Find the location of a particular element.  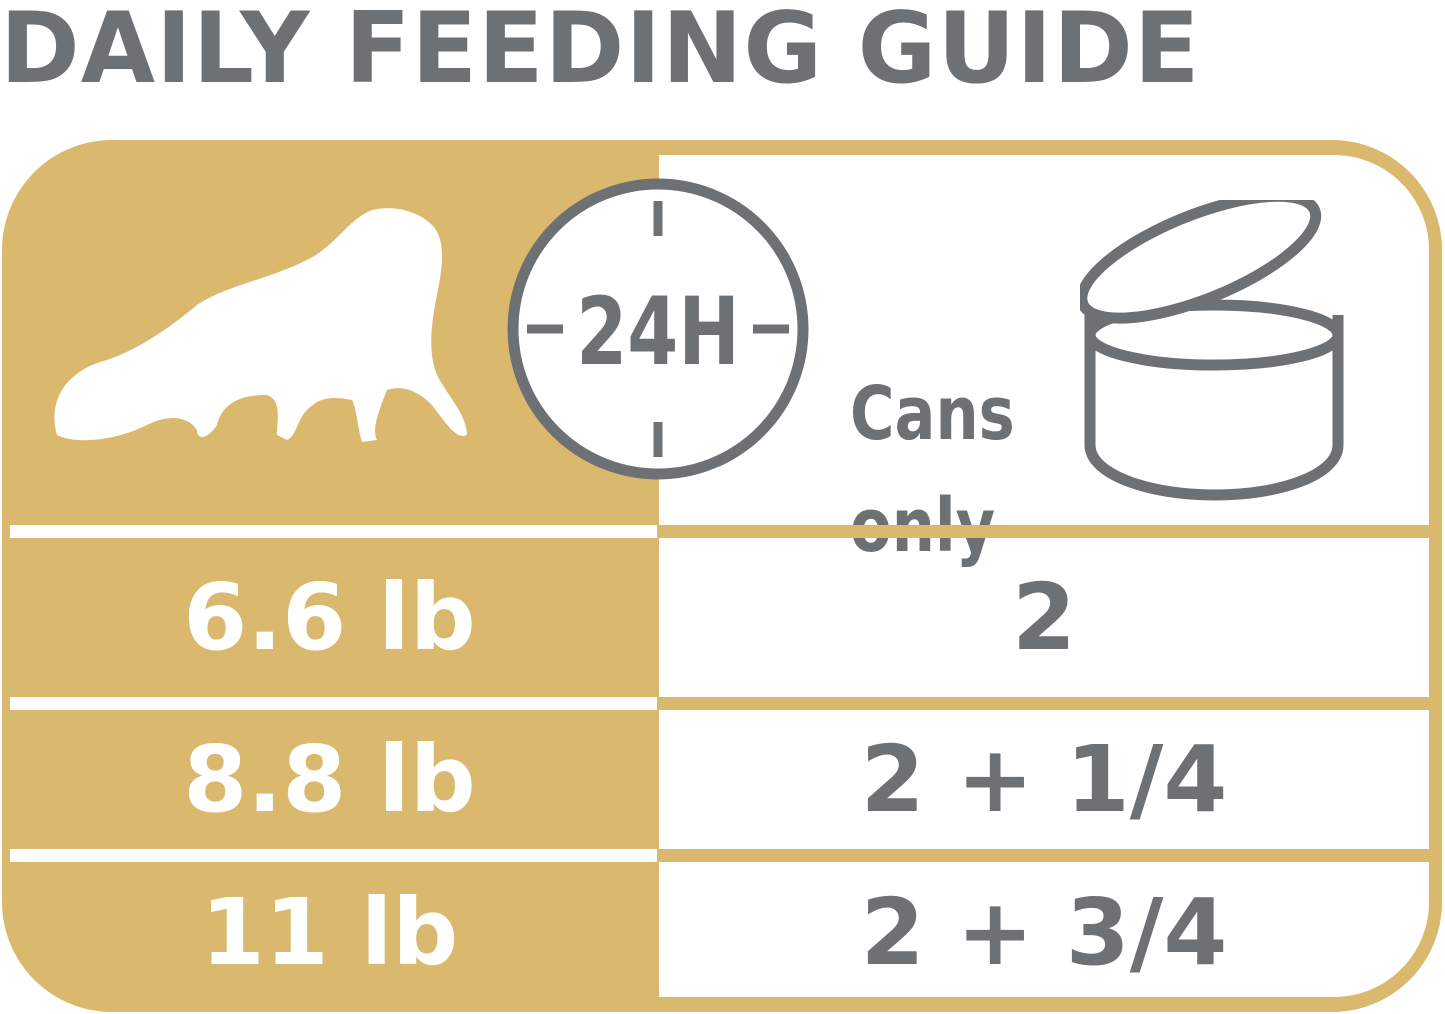

page-title: DAILY FEEDING GUIDE is located at coordinates (600, 53).